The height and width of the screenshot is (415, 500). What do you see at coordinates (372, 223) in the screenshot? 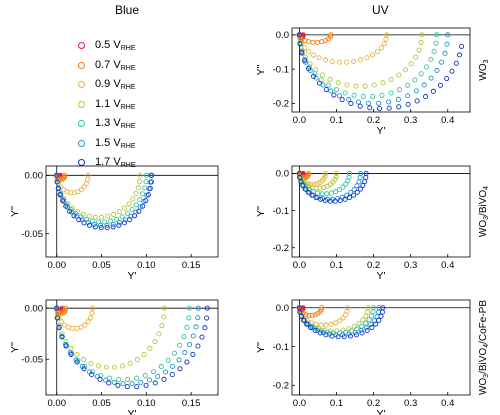
I see `chart-uv-wo3-bivo4: 0.0 0.1 0.2 0.3 0.4 0.0 -0.1 -0.2 Y' Y'' WO3/BiVO4` at bounding box center [372, 223].